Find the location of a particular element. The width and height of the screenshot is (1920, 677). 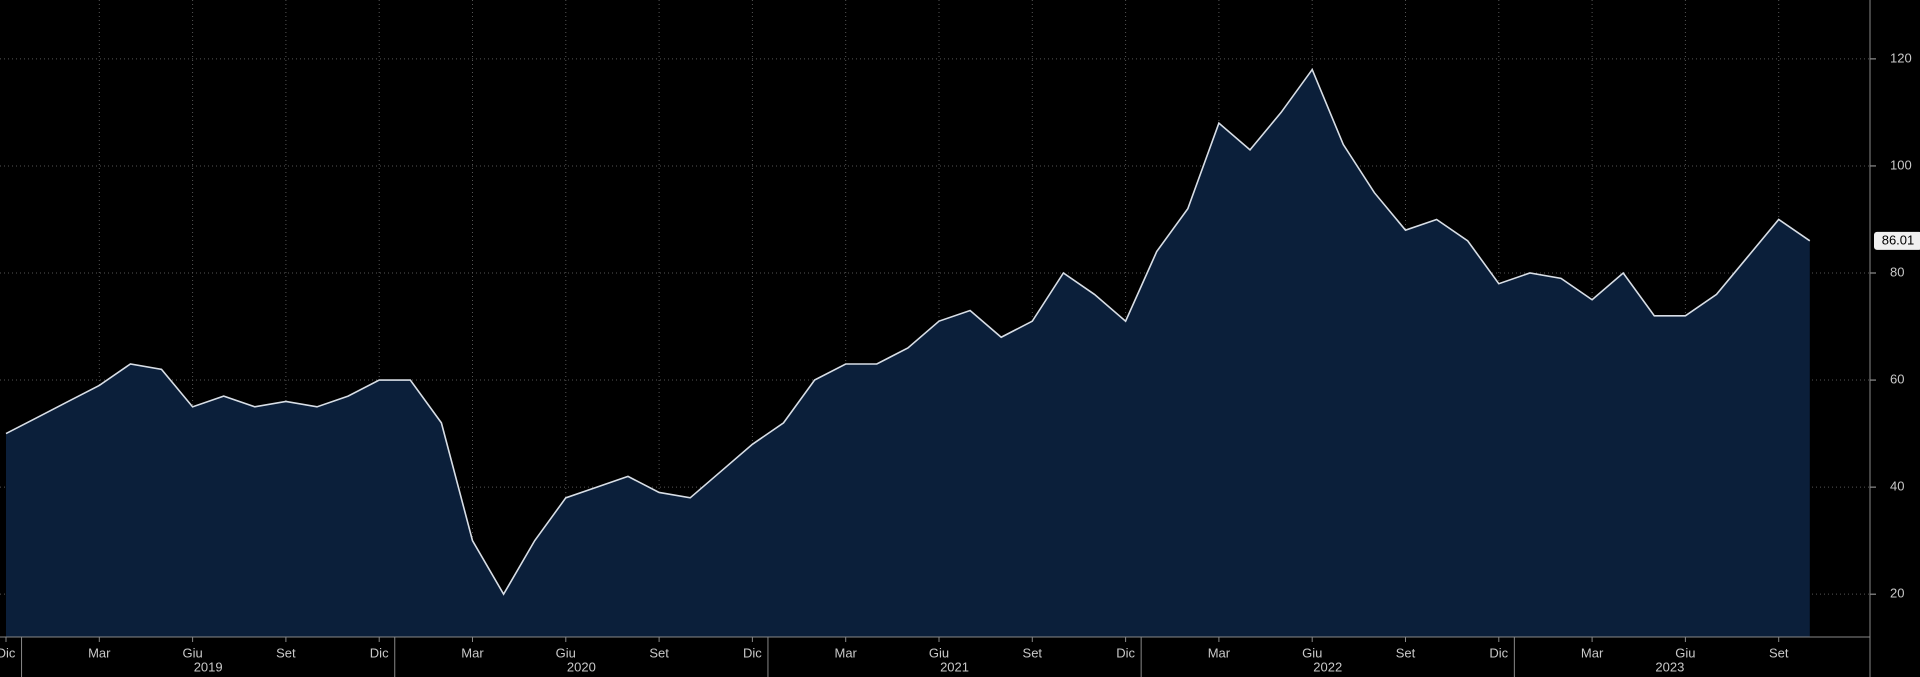

y-tick-label: 100 is located at coordinates (1901, 164).